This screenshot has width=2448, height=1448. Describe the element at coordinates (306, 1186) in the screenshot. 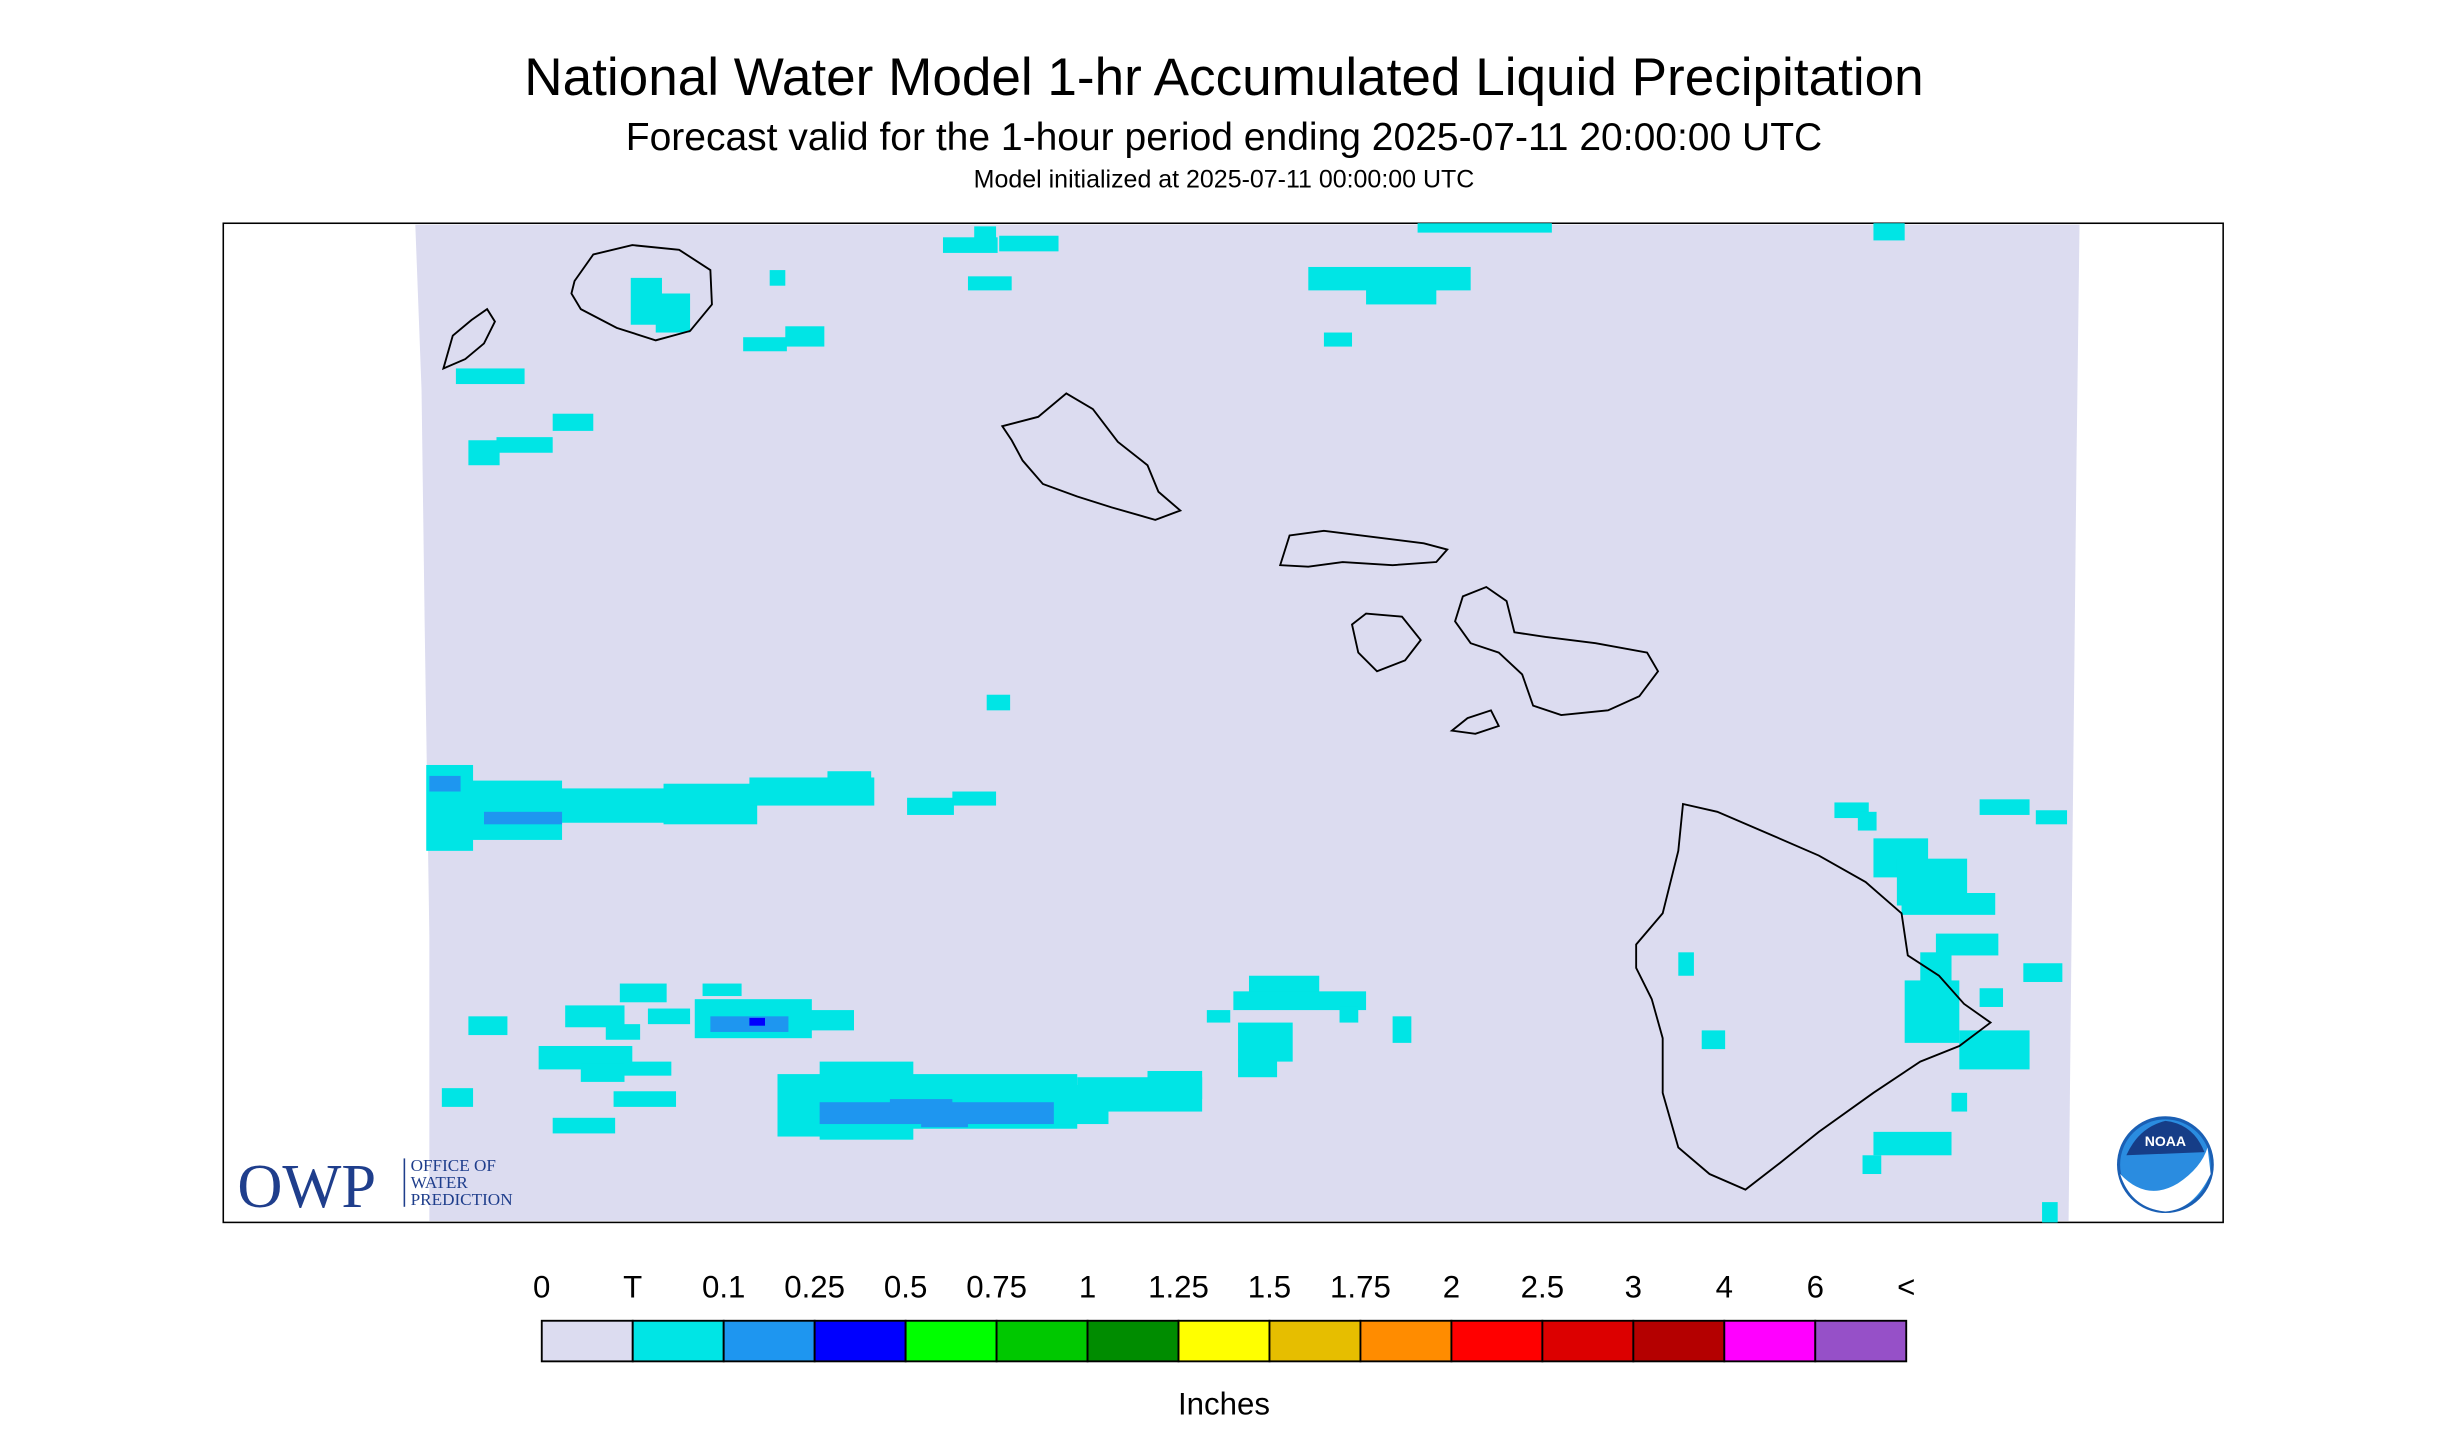

I see `owp-logo-mark: OWP` at that location.